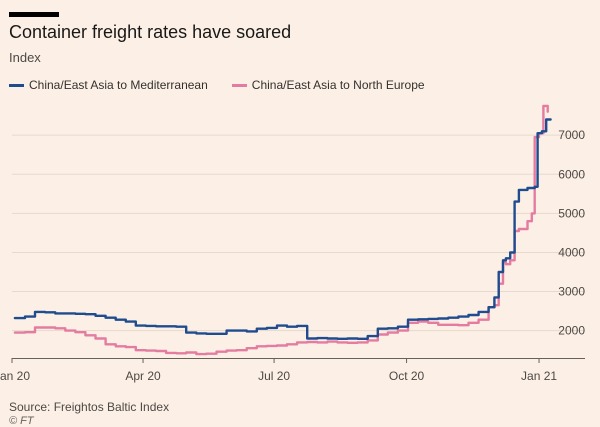 Image resolution: width=600 pixels, height=427 pixels. What do you see at coordinates (338, 85) in the screenshot?
I see `legend-label-north-europe: China/East Asia to North Europe` at bounding box center [338, 85].